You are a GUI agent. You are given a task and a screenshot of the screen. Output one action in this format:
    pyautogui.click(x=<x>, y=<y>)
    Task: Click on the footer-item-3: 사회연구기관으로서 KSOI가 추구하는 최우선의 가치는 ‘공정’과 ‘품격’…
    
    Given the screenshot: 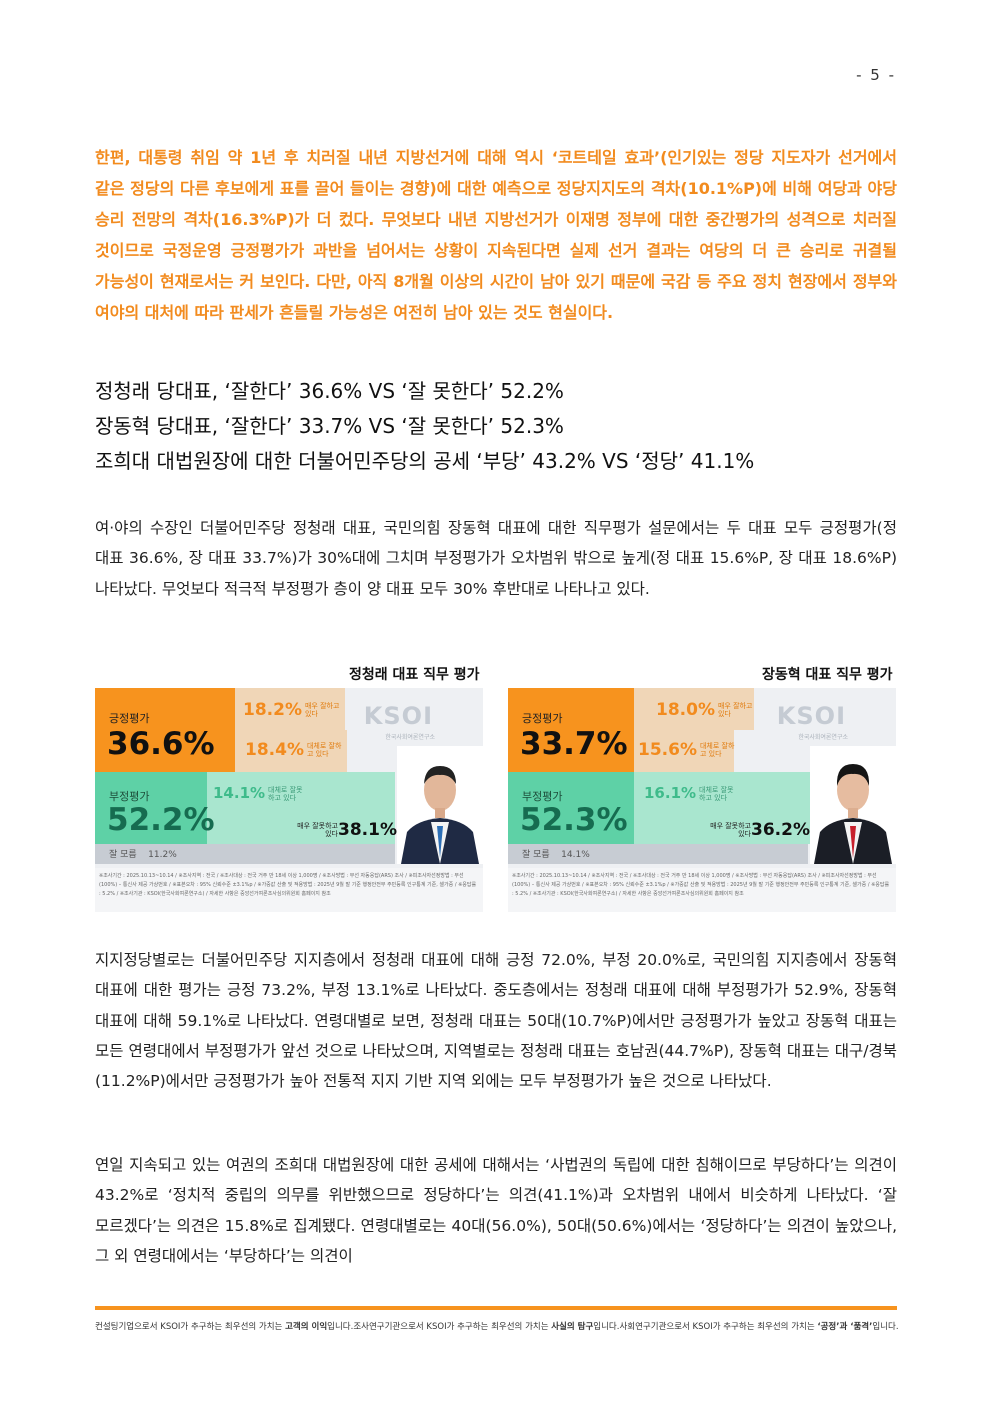 What is the action you would take?
    pyautogui.click(x=759, y=1327)
    